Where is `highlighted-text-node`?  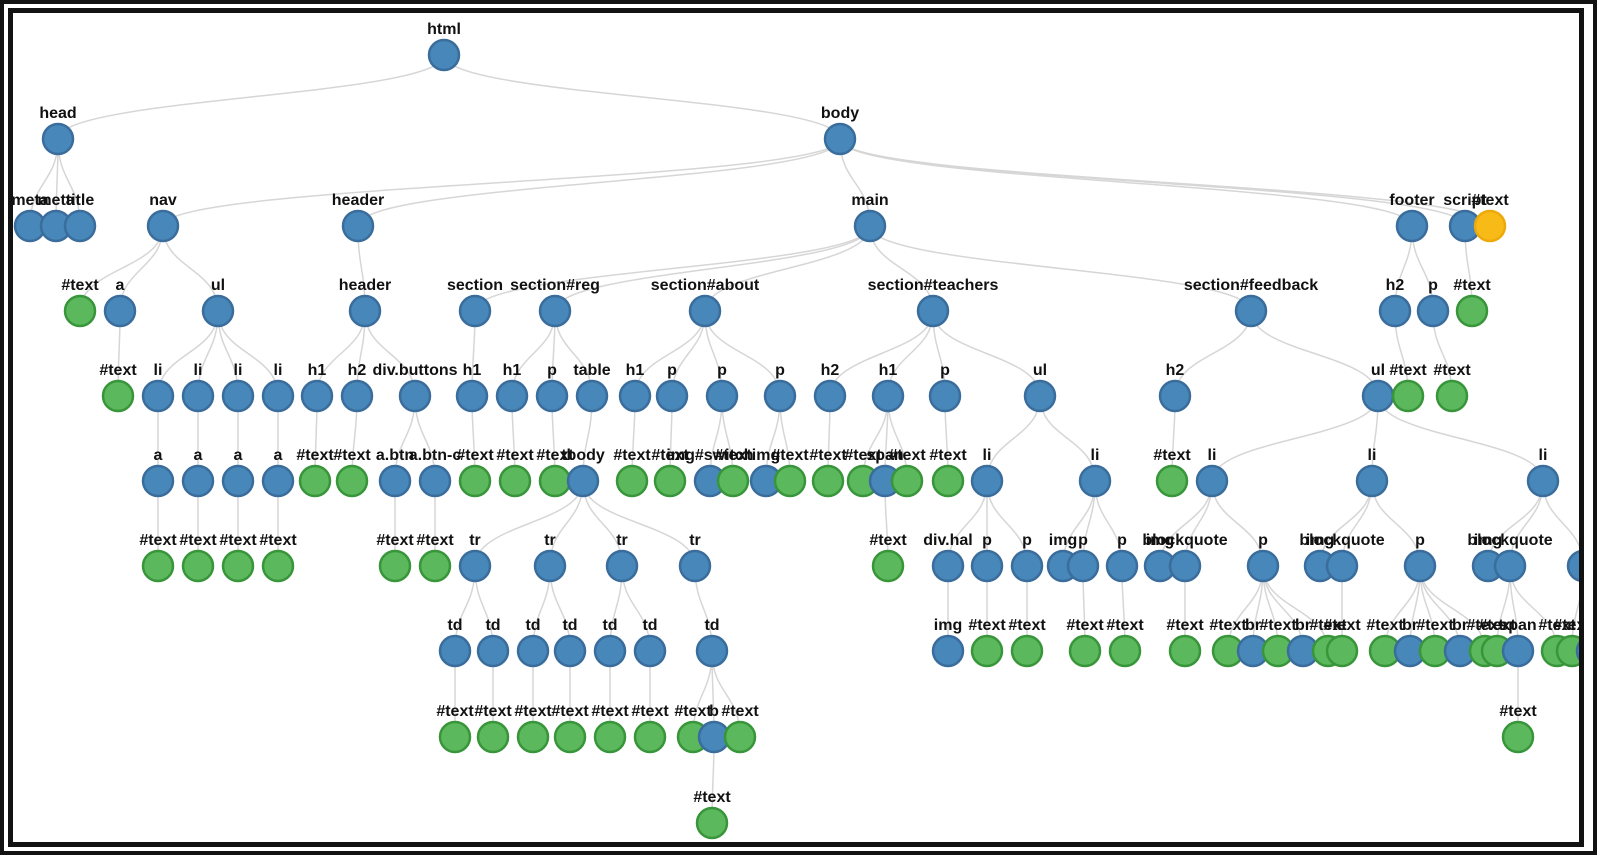 highlighted-text-node is located at coordinates (1490, 226).